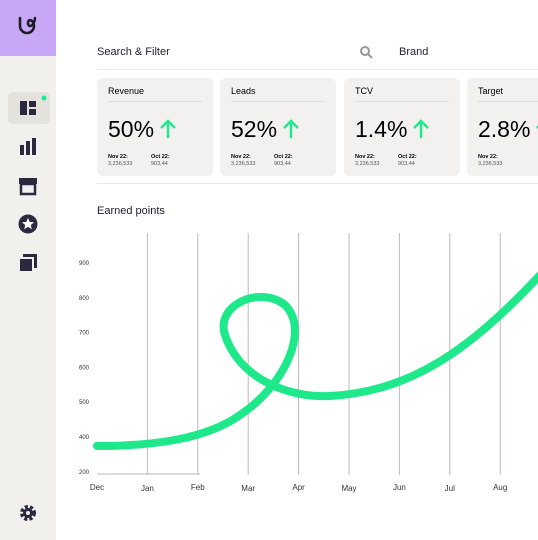  What do you see at coordinates (28, 513) in the screenshot?
I see `nav-settings` at bounding box center [28, 513].